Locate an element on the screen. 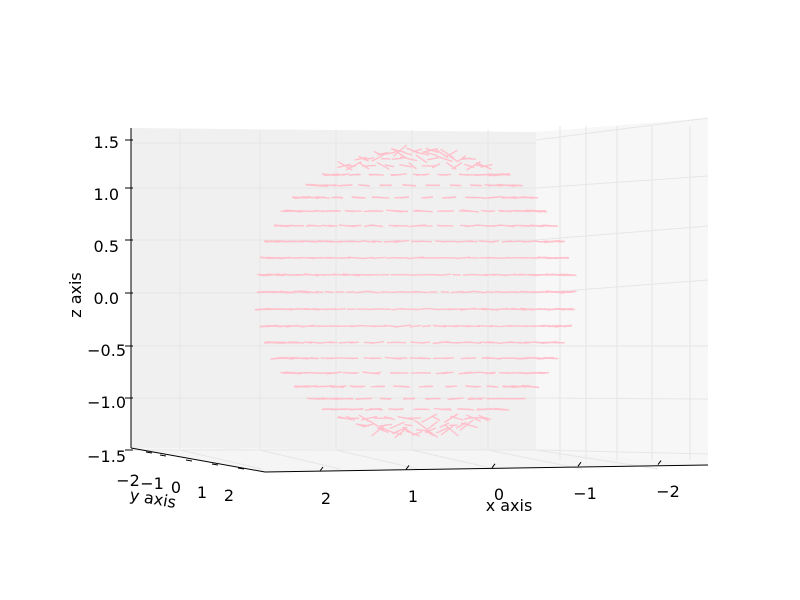  z-tick-label: −1.5 is located at coordinates (106, 456).